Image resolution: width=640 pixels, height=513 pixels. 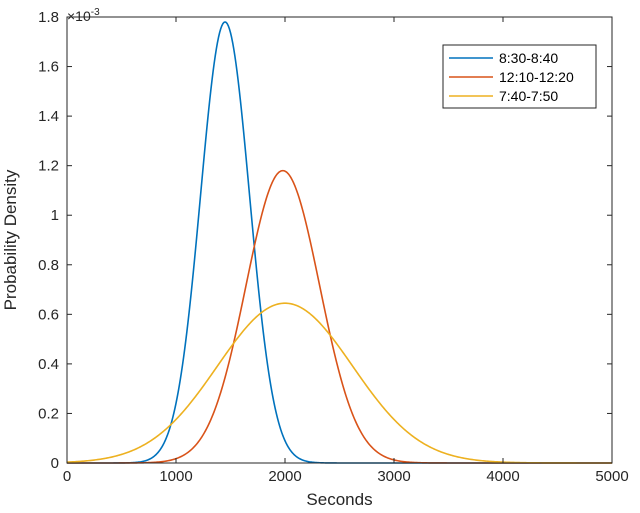 I want to click on x-tick-label: 4000, so click(x=502, y=476).